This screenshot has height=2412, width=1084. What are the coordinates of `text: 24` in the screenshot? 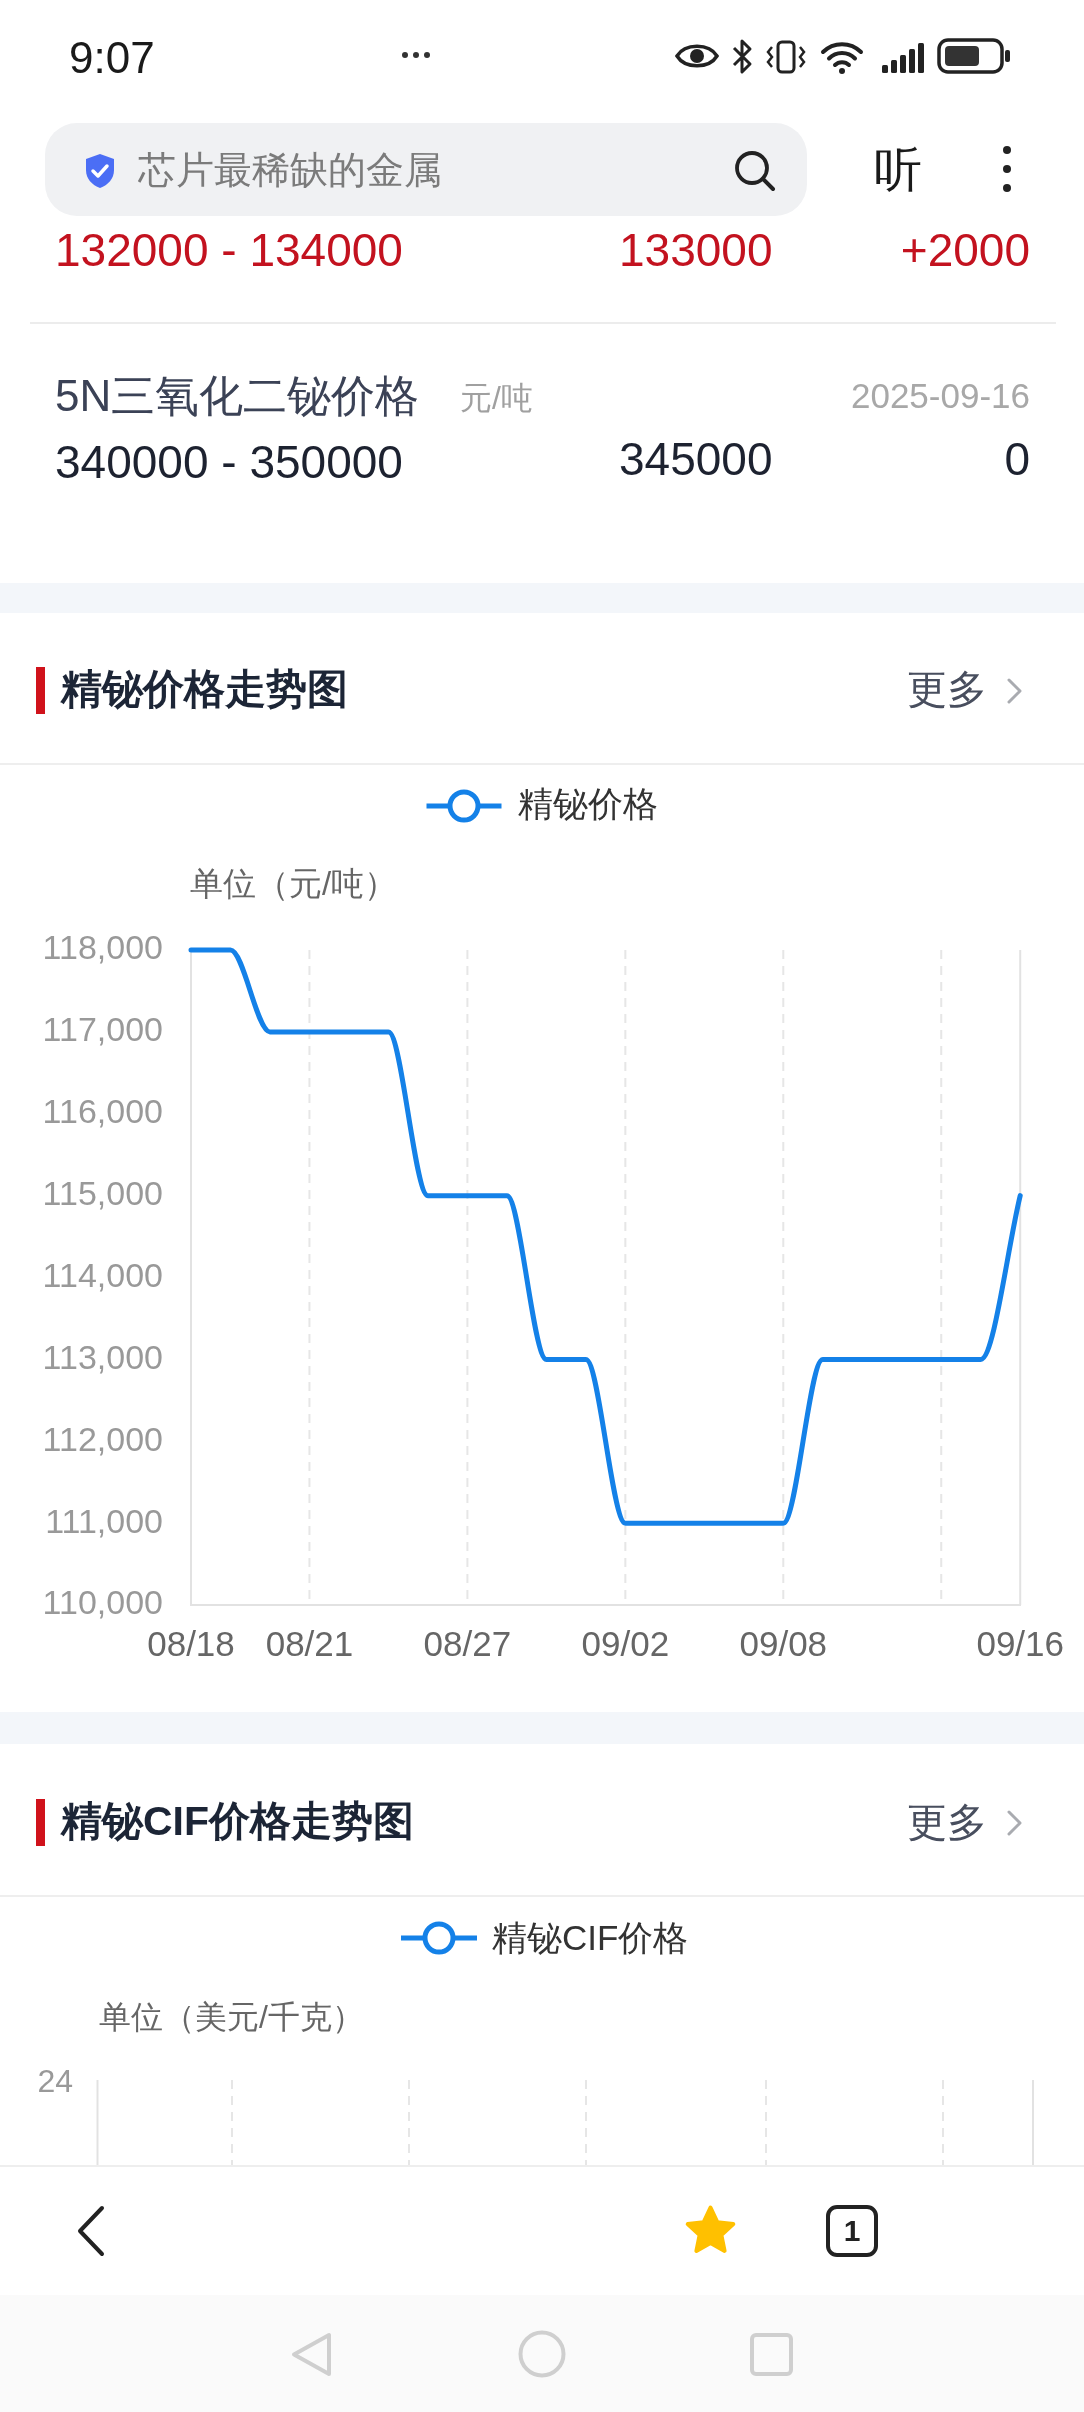 It's located at (55, 2080).